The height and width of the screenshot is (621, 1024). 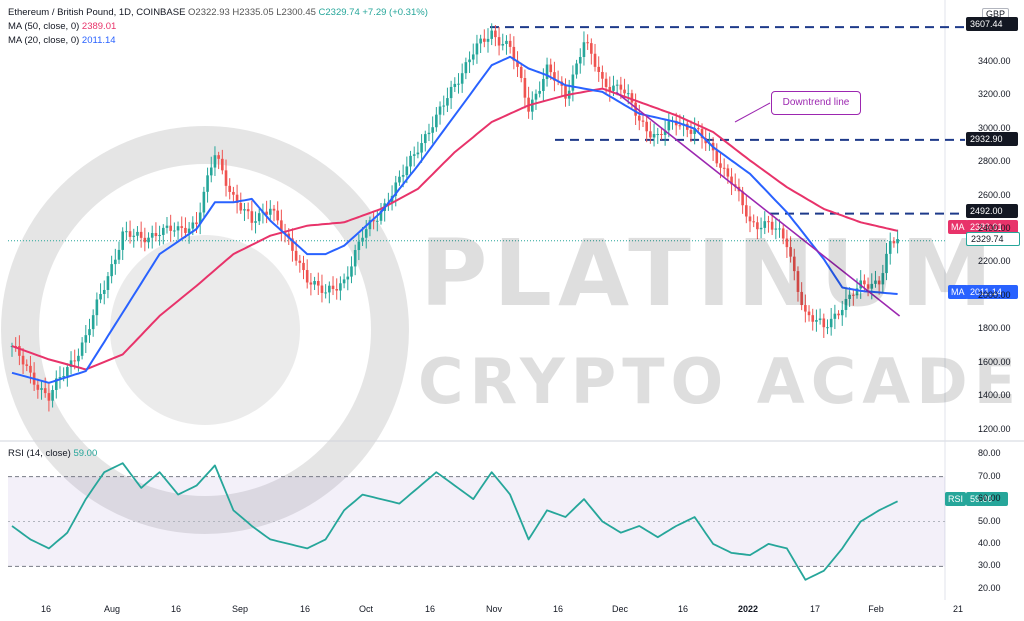 What do you see at coordinates (987, 499) in the screenshot?
I see `rsi-tag: 59.00` at bounding box center [987, 499].